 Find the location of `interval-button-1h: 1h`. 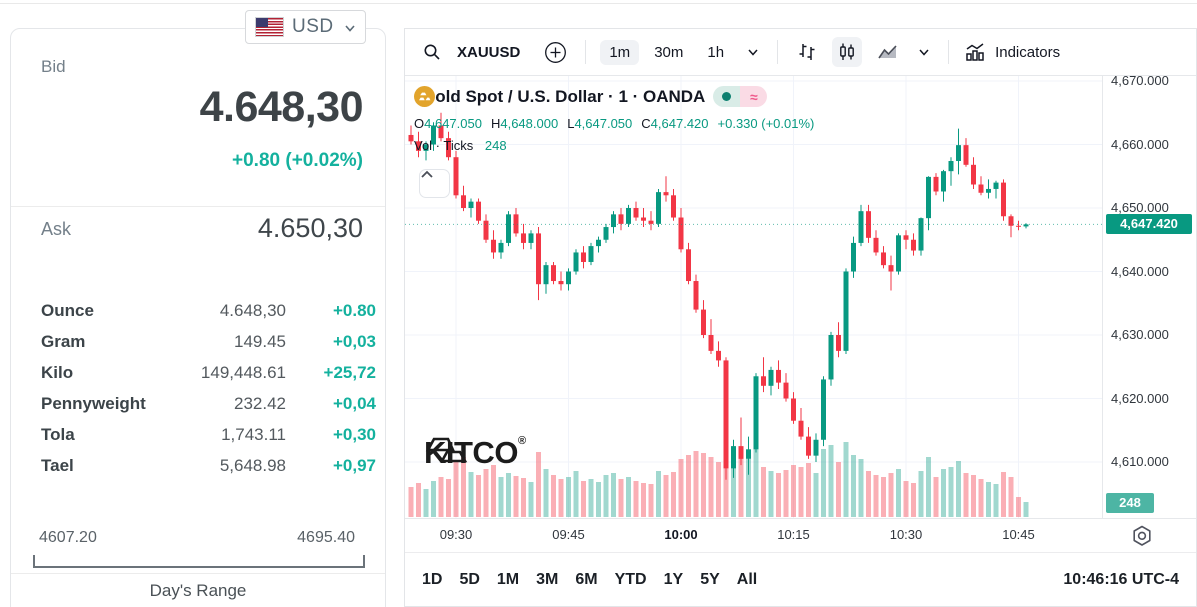

interval-button-1h: 1h is located at coordinates (716, 52).